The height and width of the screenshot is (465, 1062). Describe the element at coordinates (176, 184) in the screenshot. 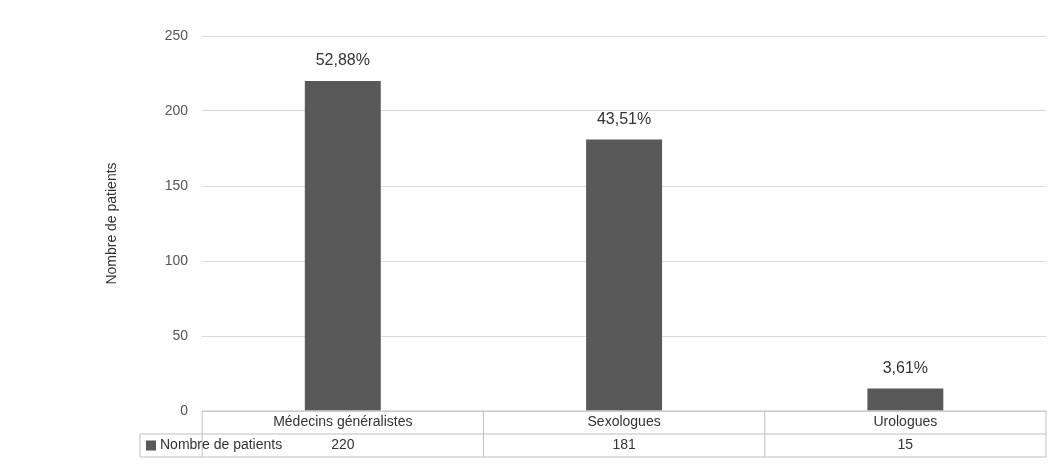

I see `y-tick-label: 150` at that location.